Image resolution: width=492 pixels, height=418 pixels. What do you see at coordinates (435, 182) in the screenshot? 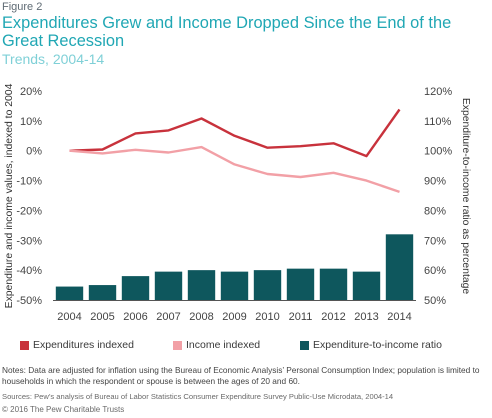
I see `right-tick-label: 90%` at bounding box center [435, 182].